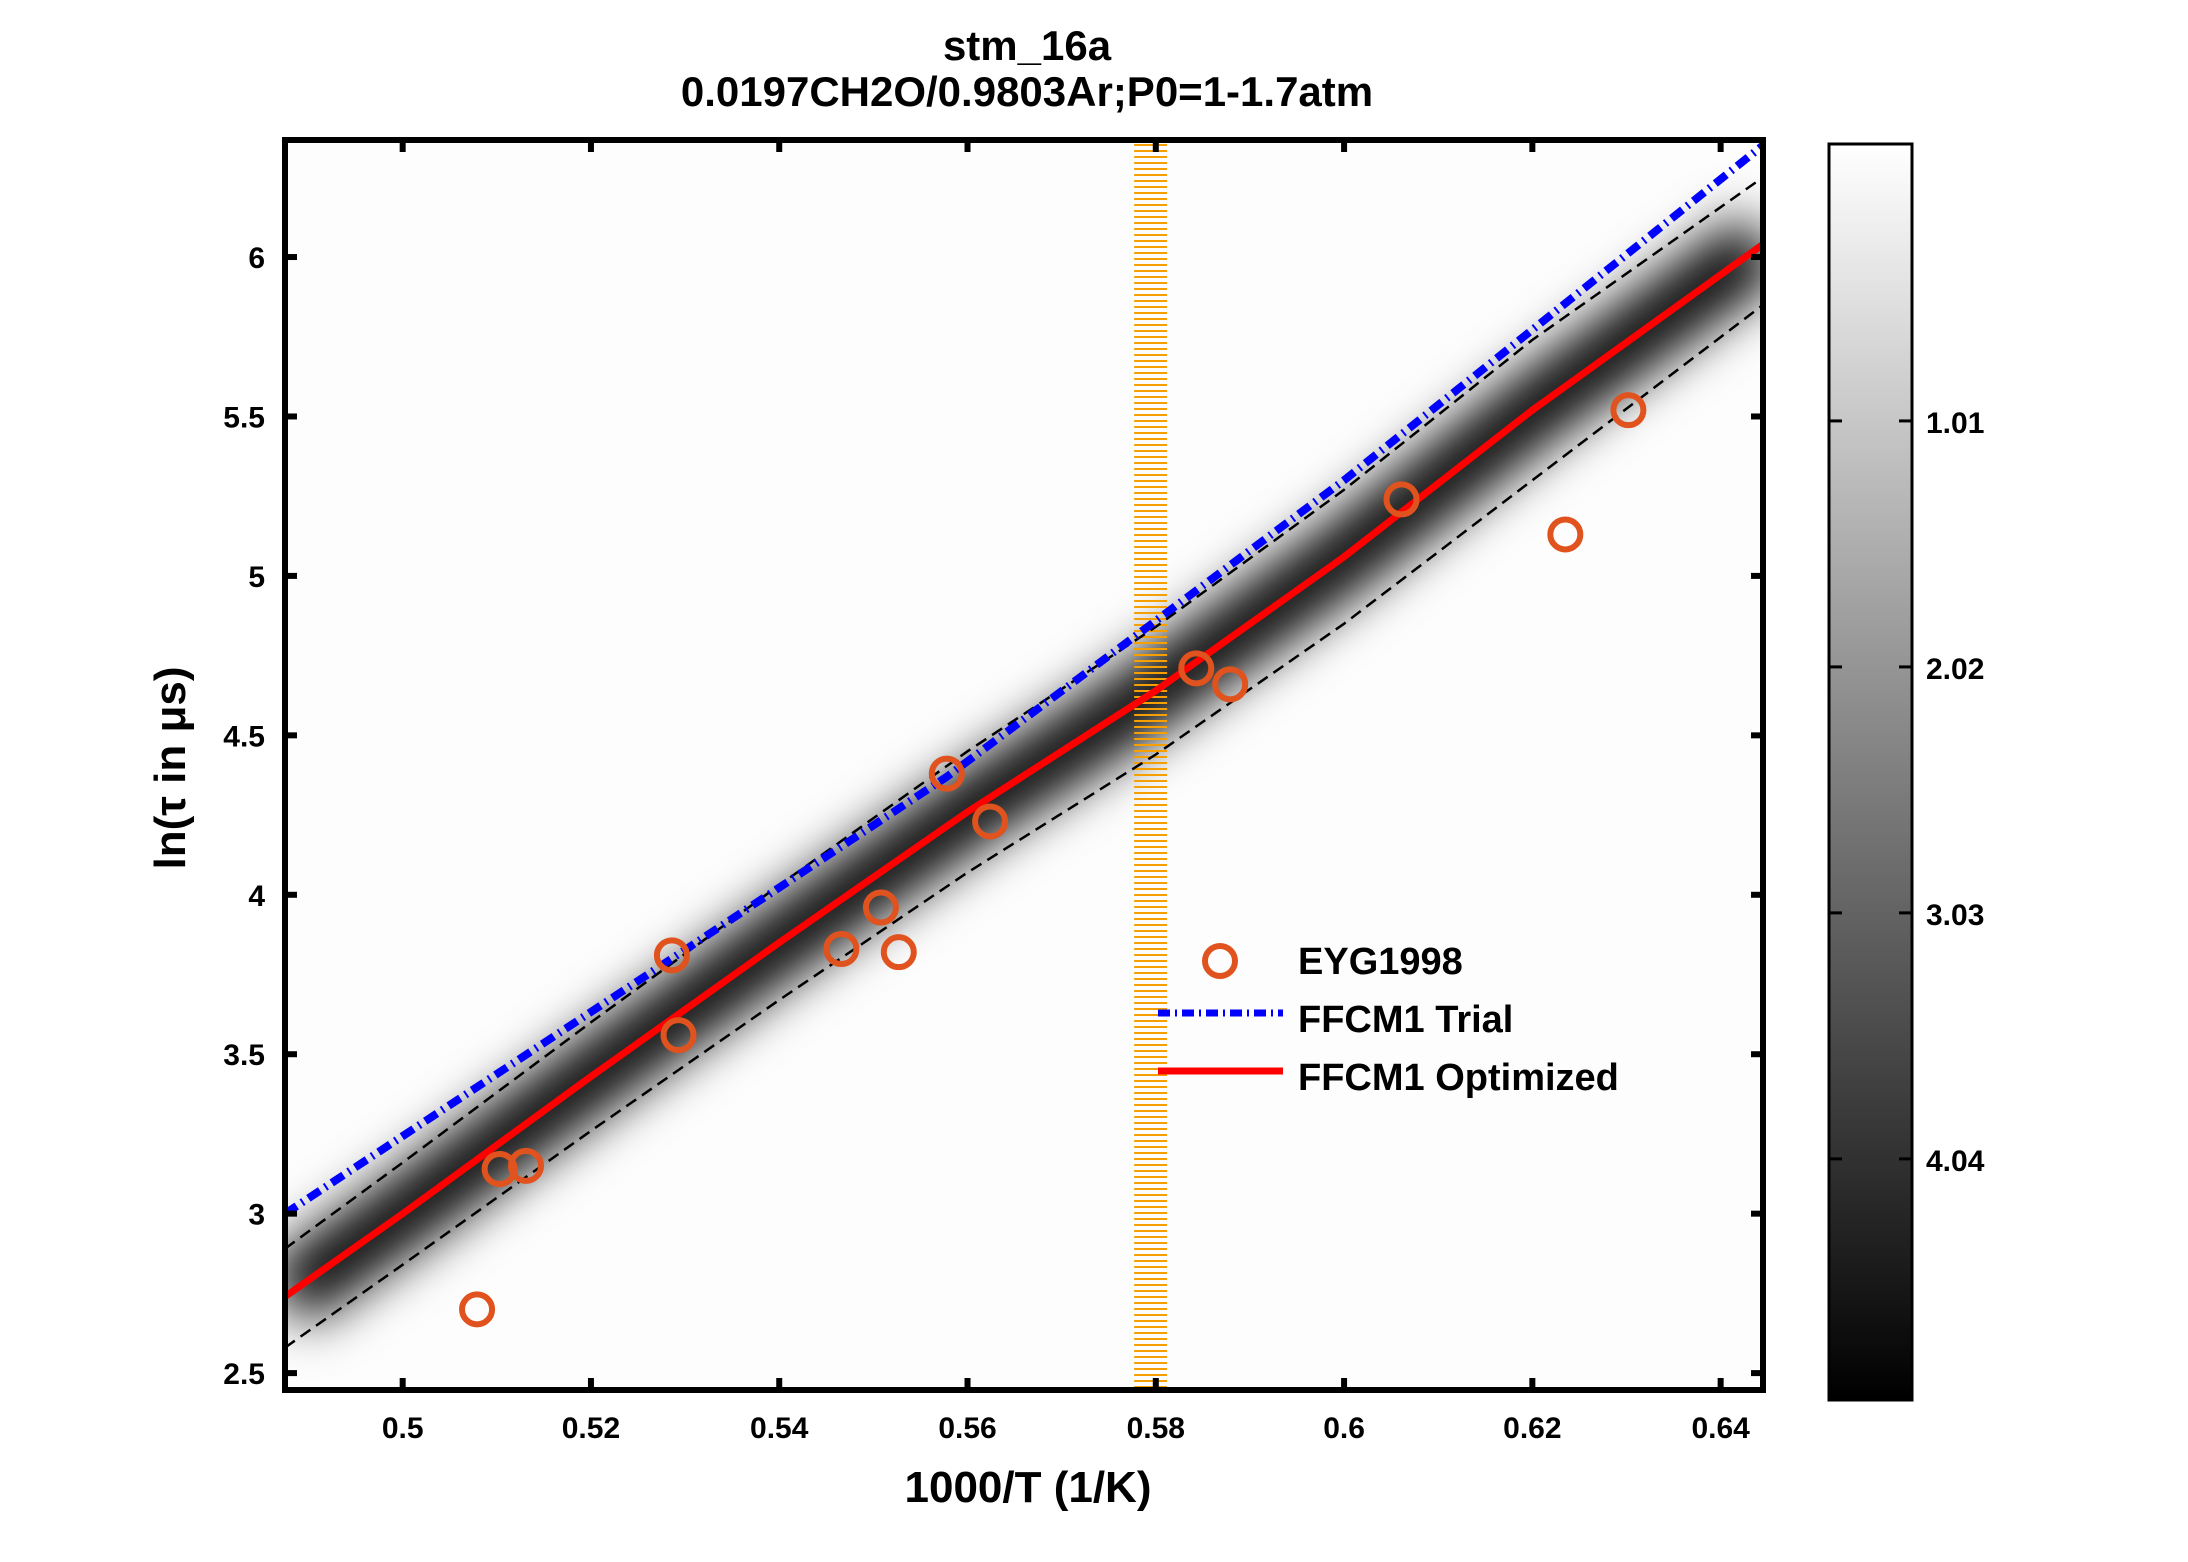  I want to click on y-tick-label: 2.5, so click(244, 1374).